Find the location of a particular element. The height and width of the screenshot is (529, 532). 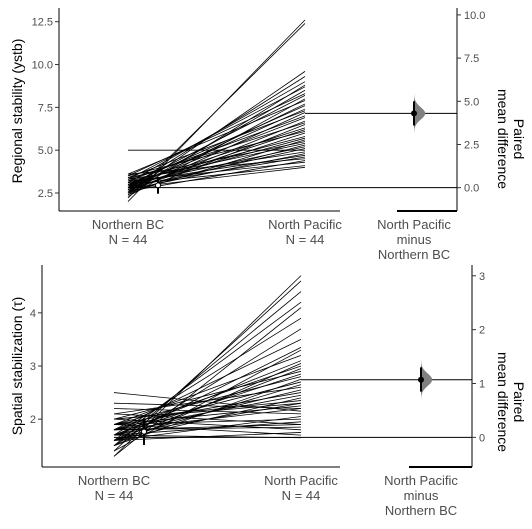

delta-tick-label: 2 is located at coordinates (482, 331).